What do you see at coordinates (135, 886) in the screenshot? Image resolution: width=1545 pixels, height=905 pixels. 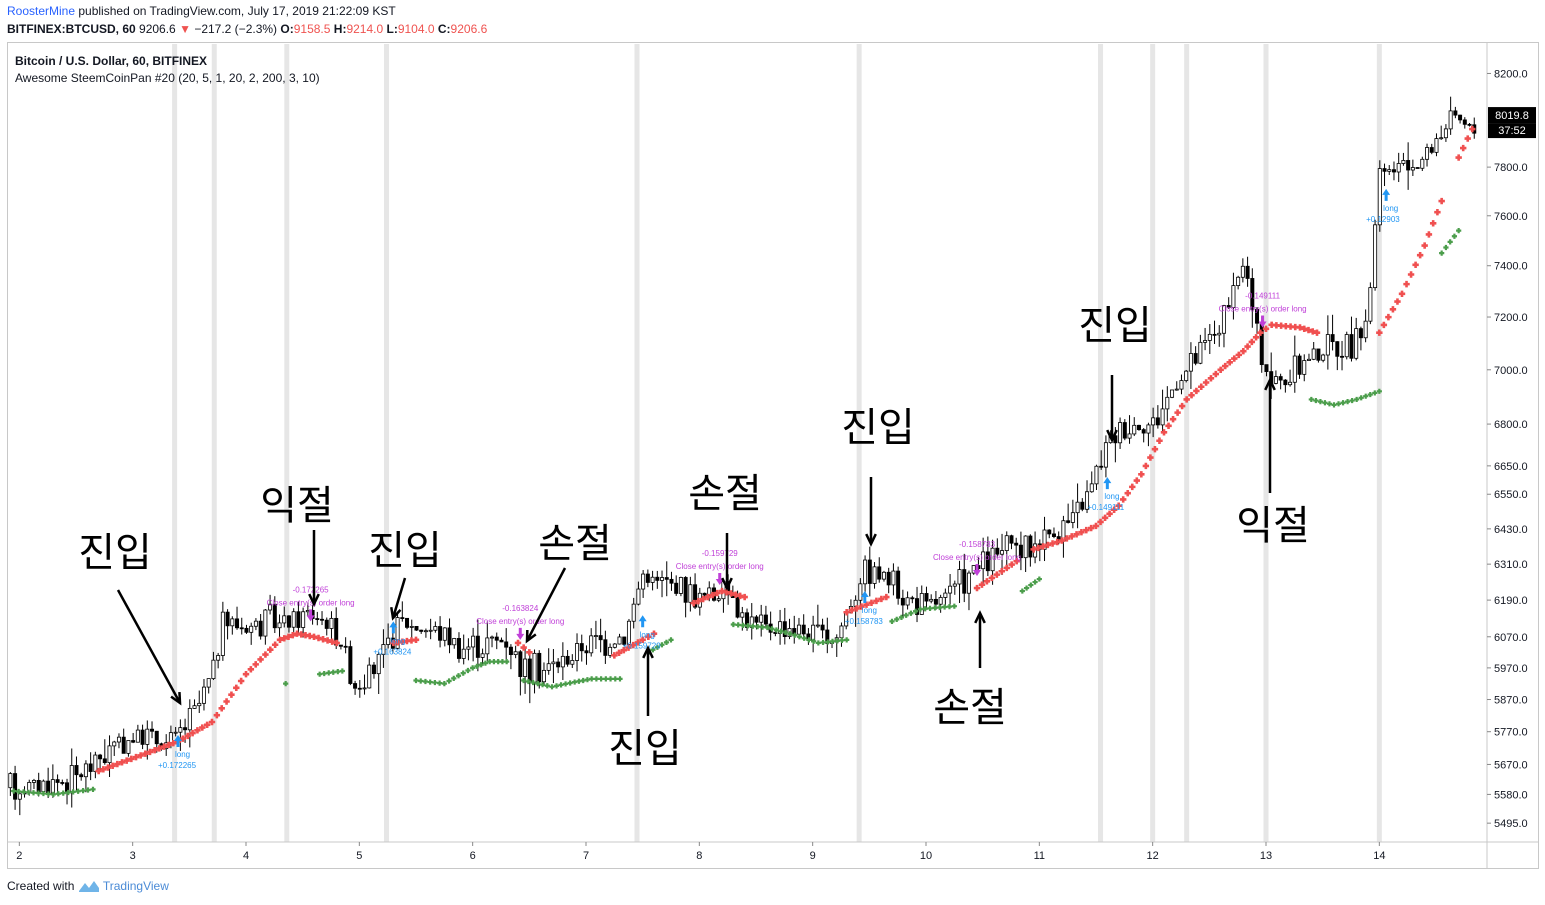 I see `tradingview-link: TradingView` at bounding box center [135, 886].